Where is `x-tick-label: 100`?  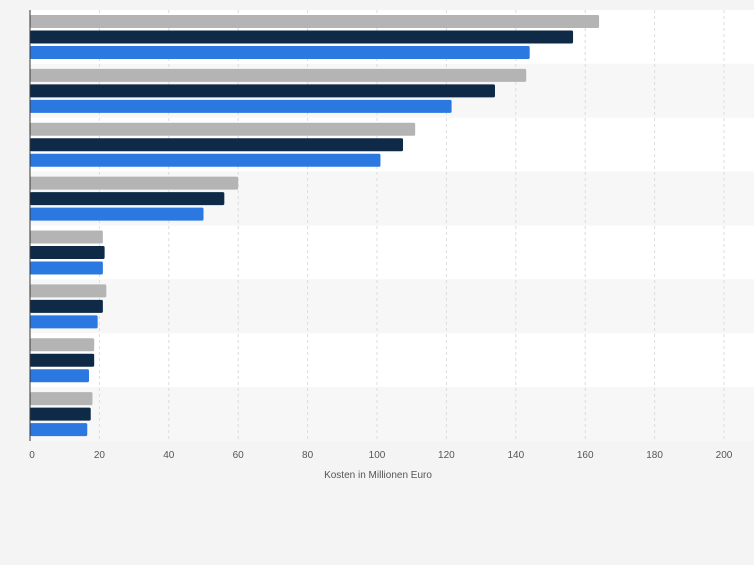
x-tick-label: 100 is located at coordinates (377, 455).